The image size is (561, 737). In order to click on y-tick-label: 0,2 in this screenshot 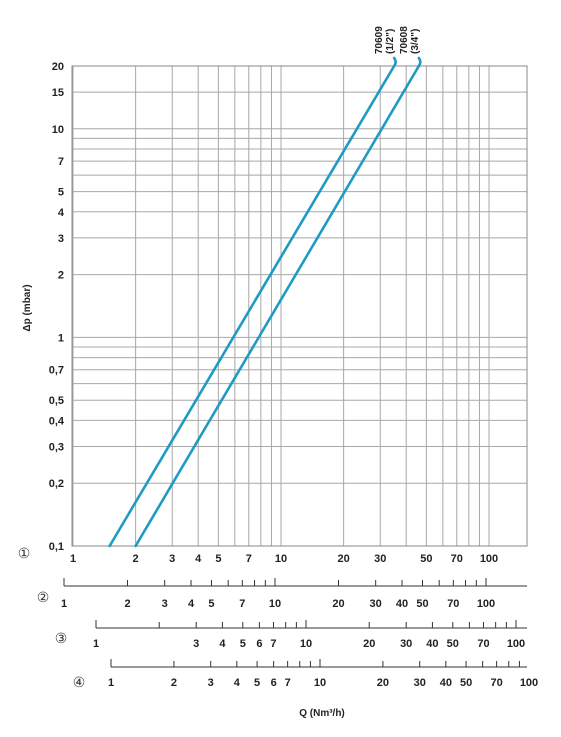, I will do `click(56, 484)`.